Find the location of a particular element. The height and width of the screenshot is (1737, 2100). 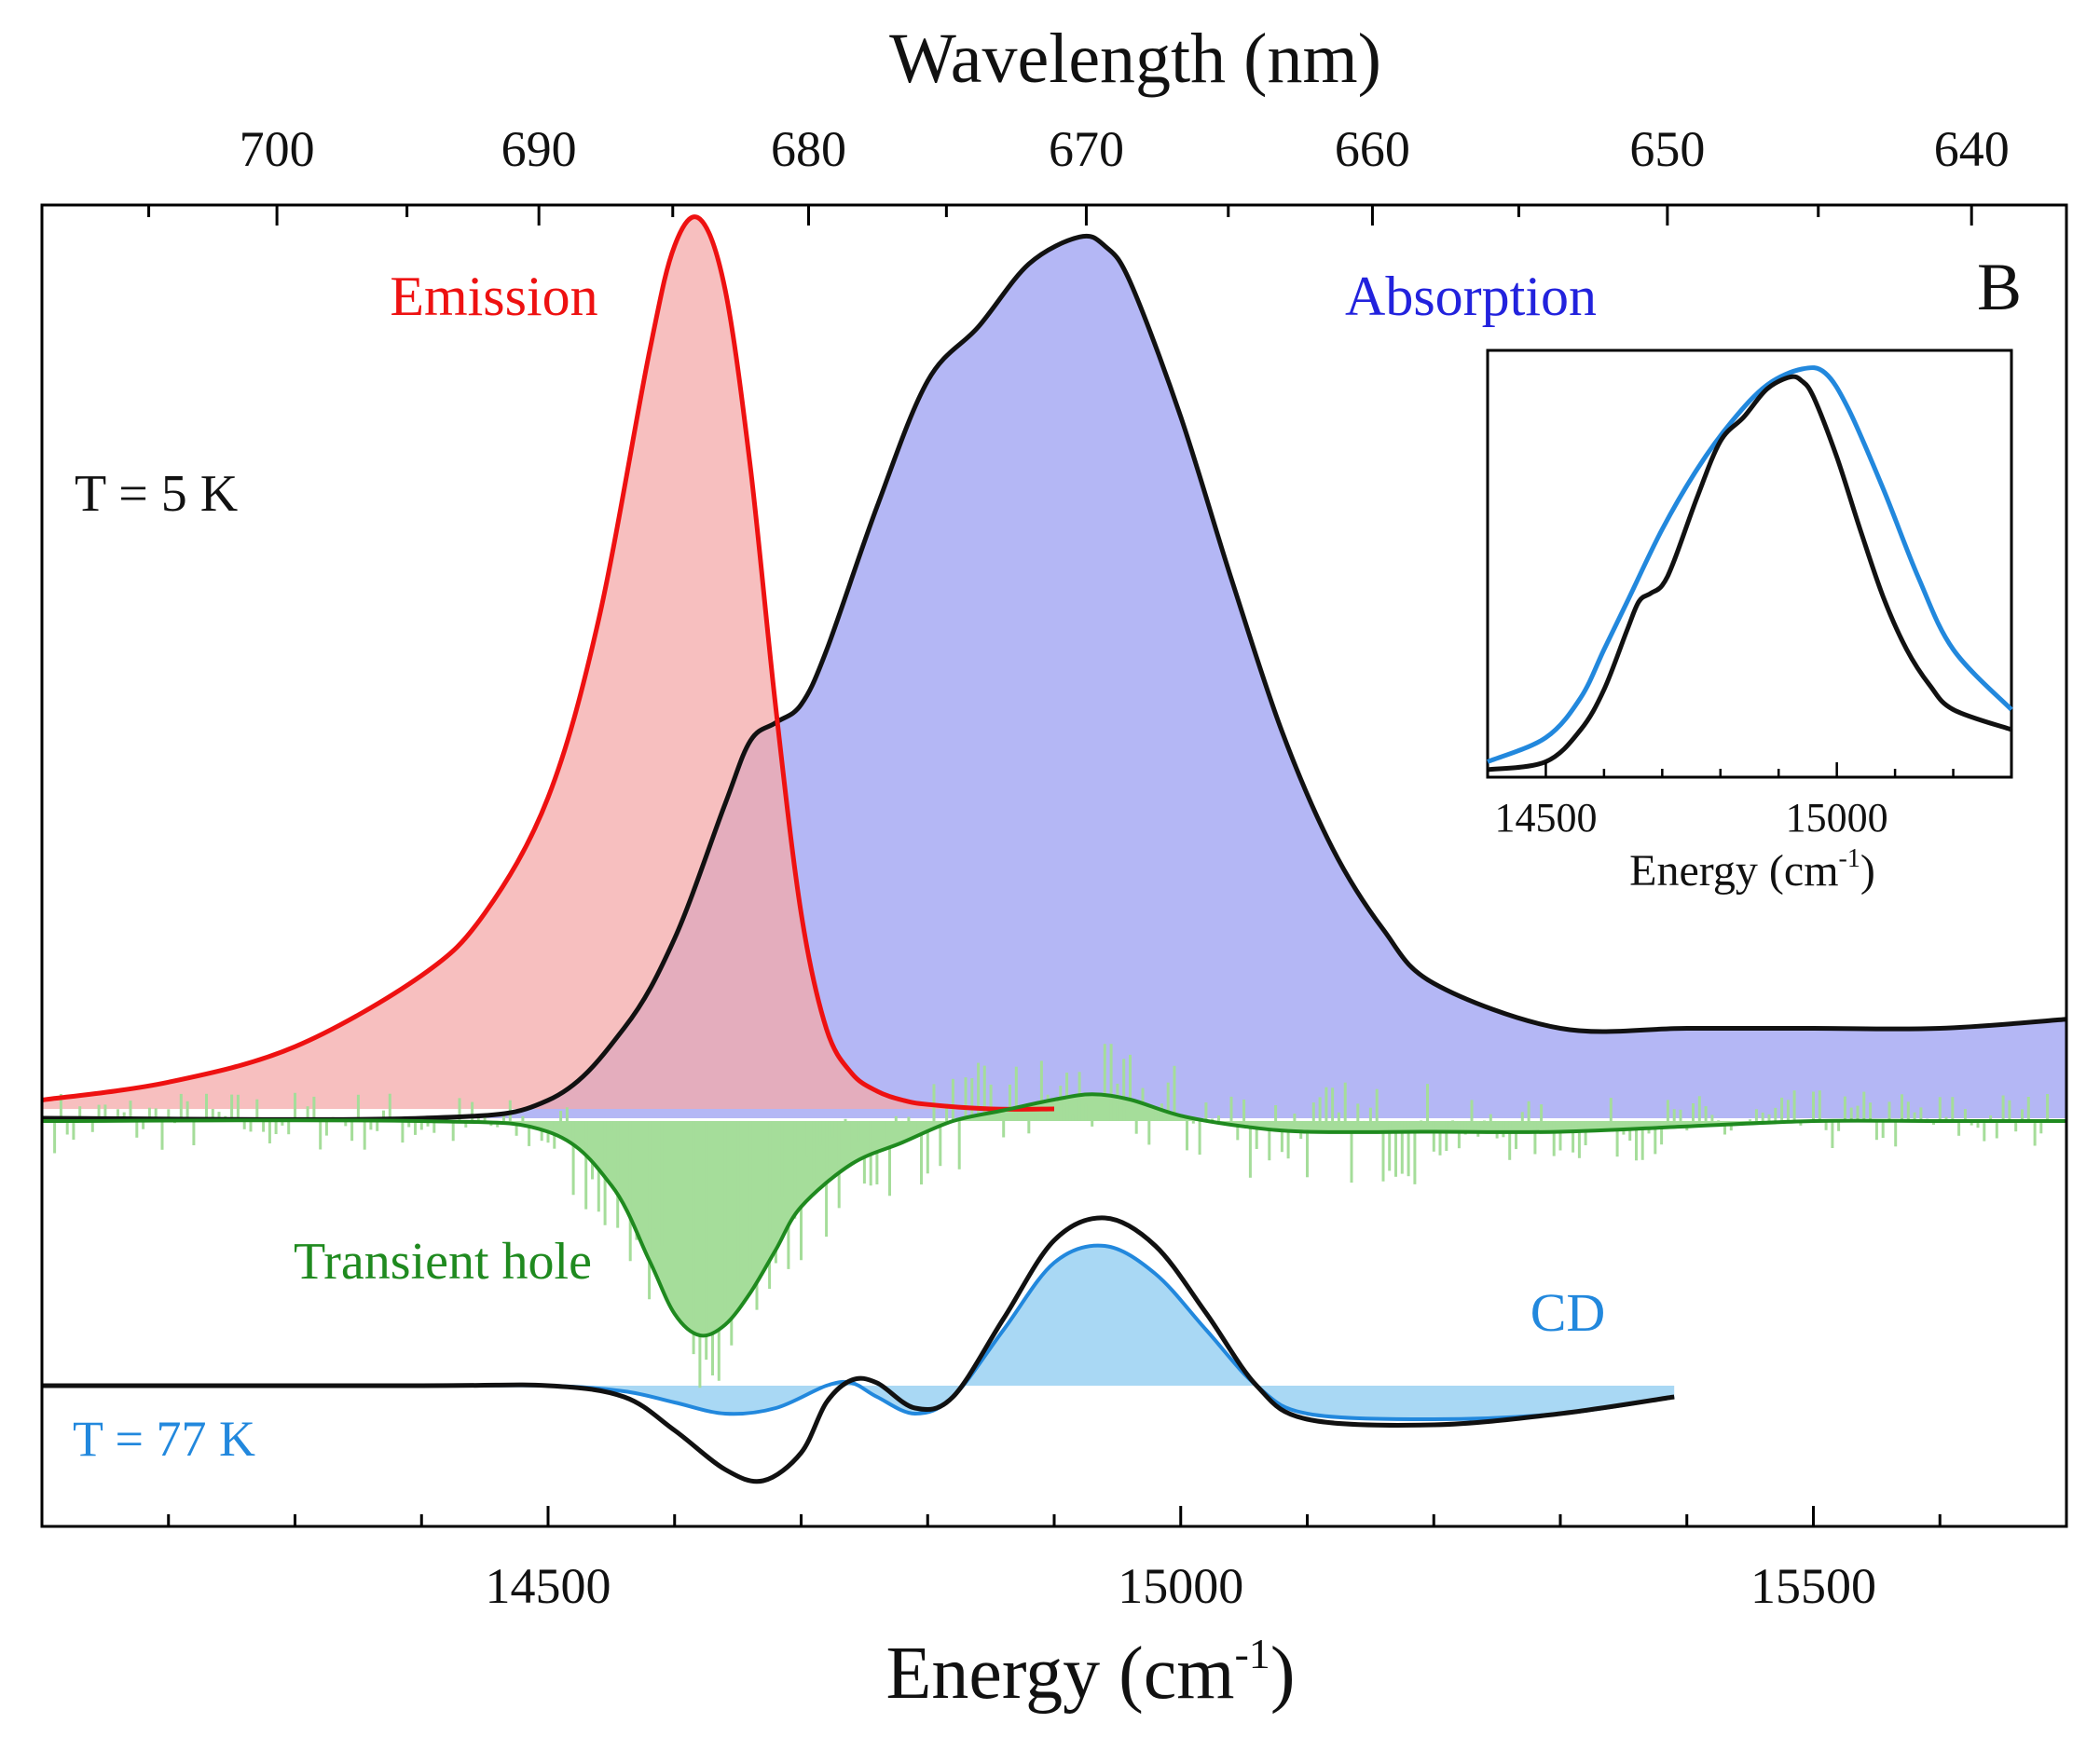

x-bottom-title-main: Energy (cm is located at coordinates (1060, 1674).